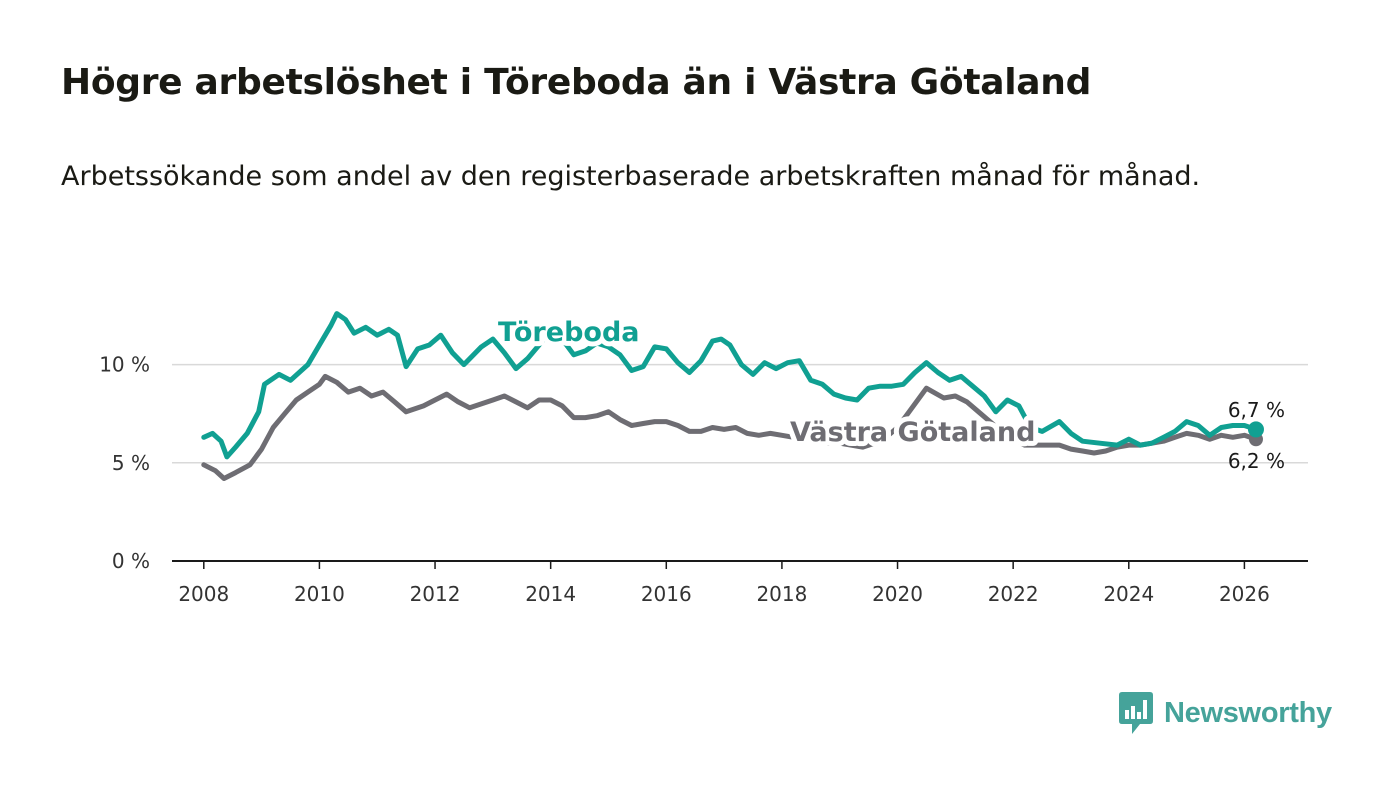 The width and height of the screenshot is (1400, 794). What do you see at coordinates (131, 463) in the screenshot?
I see `y-tick-label: 5 %` at bounding box center [131, 463].